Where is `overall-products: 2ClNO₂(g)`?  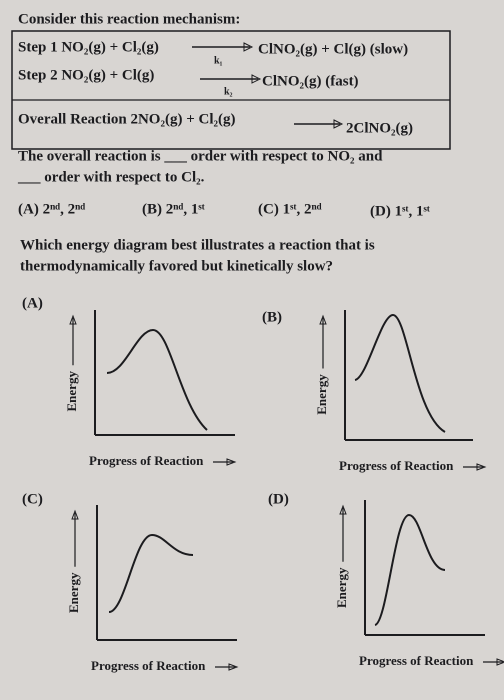
overall-products: 2ClNO₂(g) is located at coordinates (379, 128).